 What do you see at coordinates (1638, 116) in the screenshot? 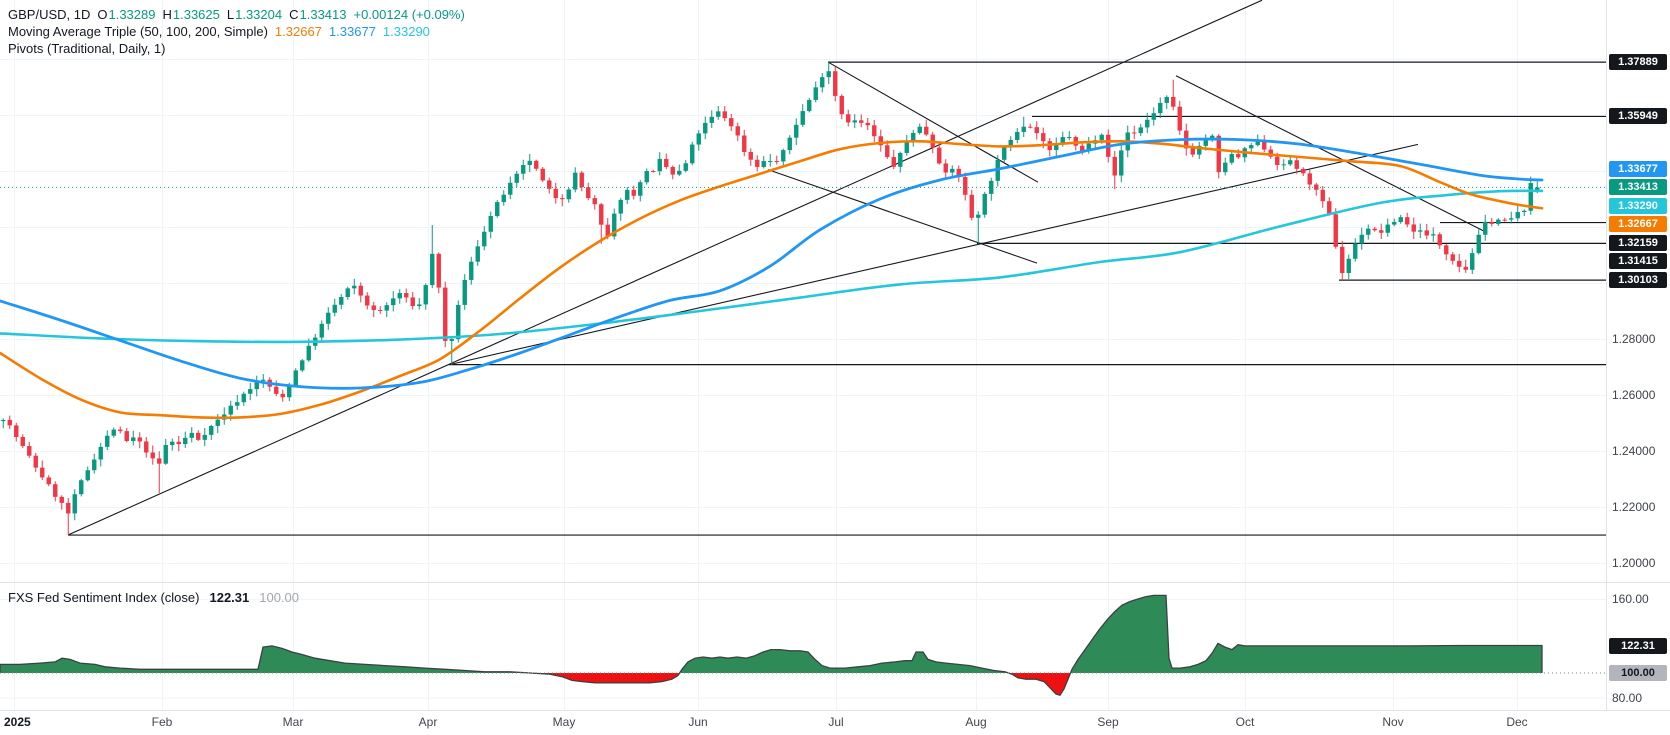
I see `price-label-1.35949: 1.35949` at bounding box center [1638, 116].